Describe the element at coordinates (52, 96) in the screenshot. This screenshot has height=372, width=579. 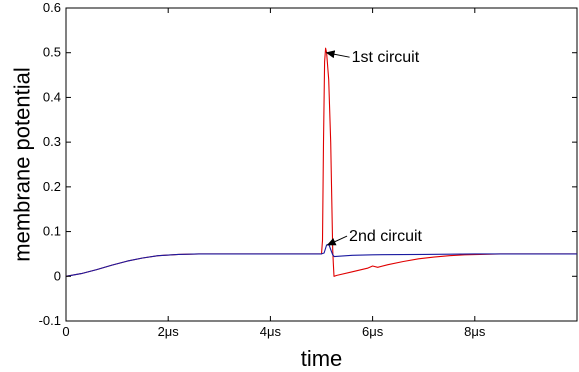
I see `y-tick-label: 0.4` at that location.